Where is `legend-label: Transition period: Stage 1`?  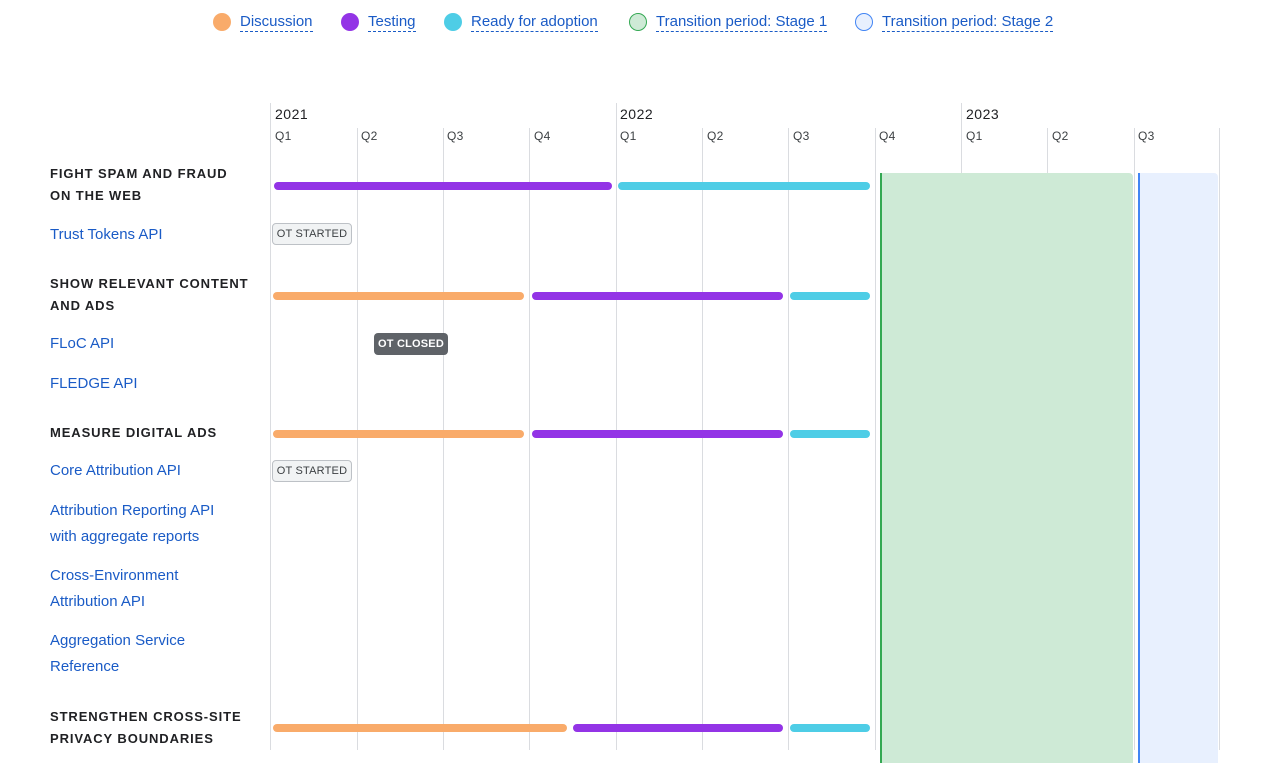
legend-label: Transition period: Stage 1 is located at coordinates (742, 22).